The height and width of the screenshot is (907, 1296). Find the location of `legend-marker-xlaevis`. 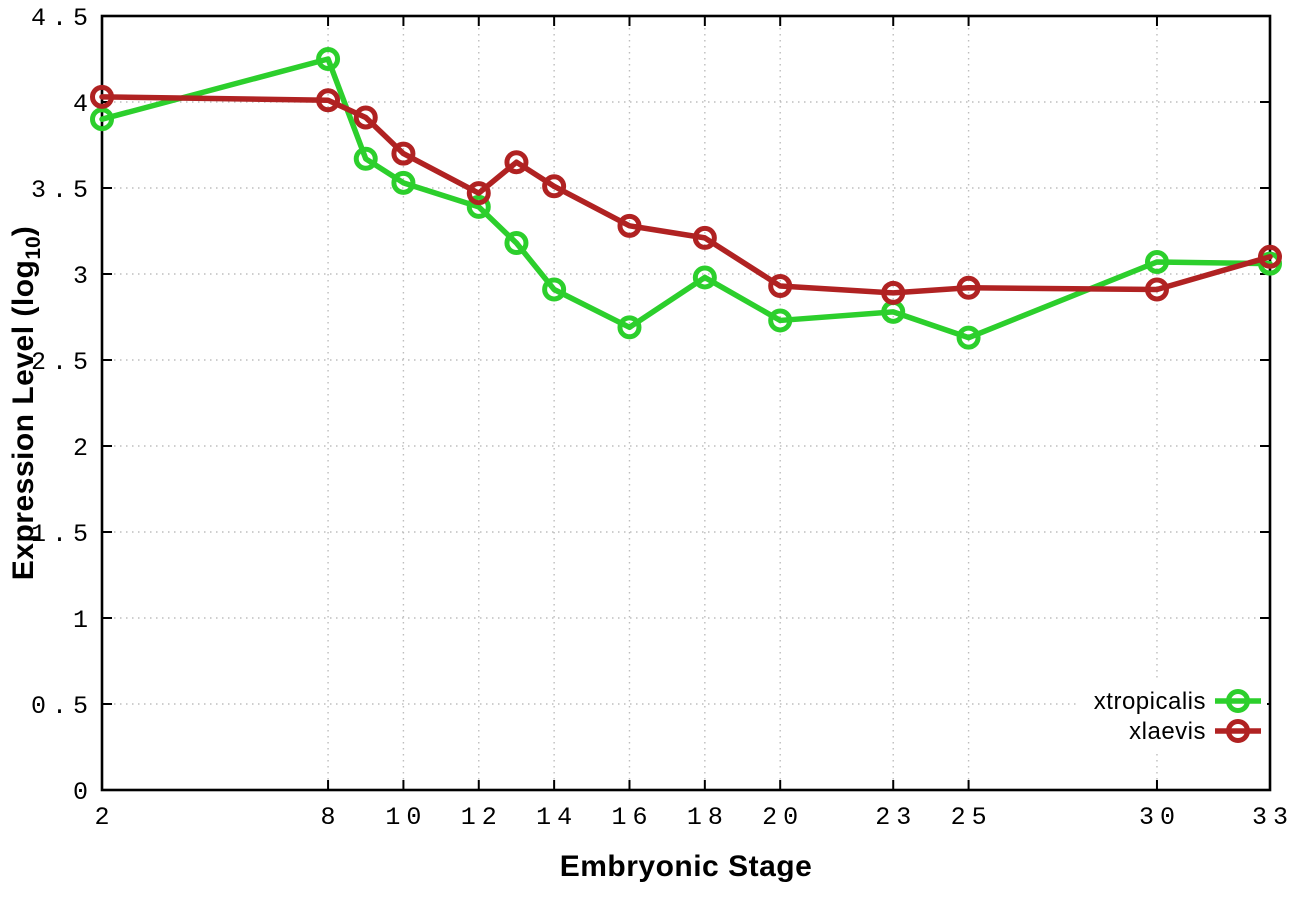

legend-marker-xlaevis is located at coordinates (1238, 731).